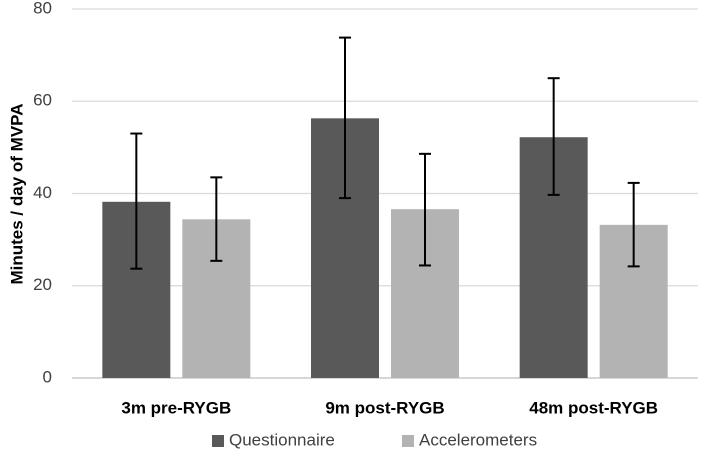 The image size is (709, 454). Describe the element at coordinates (593, 407) in the screenshot. I see `x-category-label: 48m post-RYGB` at that location.